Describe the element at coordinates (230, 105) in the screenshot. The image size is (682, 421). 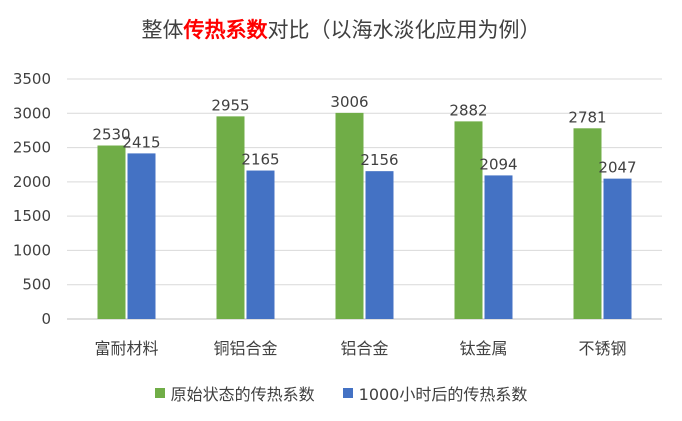
I see `data-label: 2955` at that location.